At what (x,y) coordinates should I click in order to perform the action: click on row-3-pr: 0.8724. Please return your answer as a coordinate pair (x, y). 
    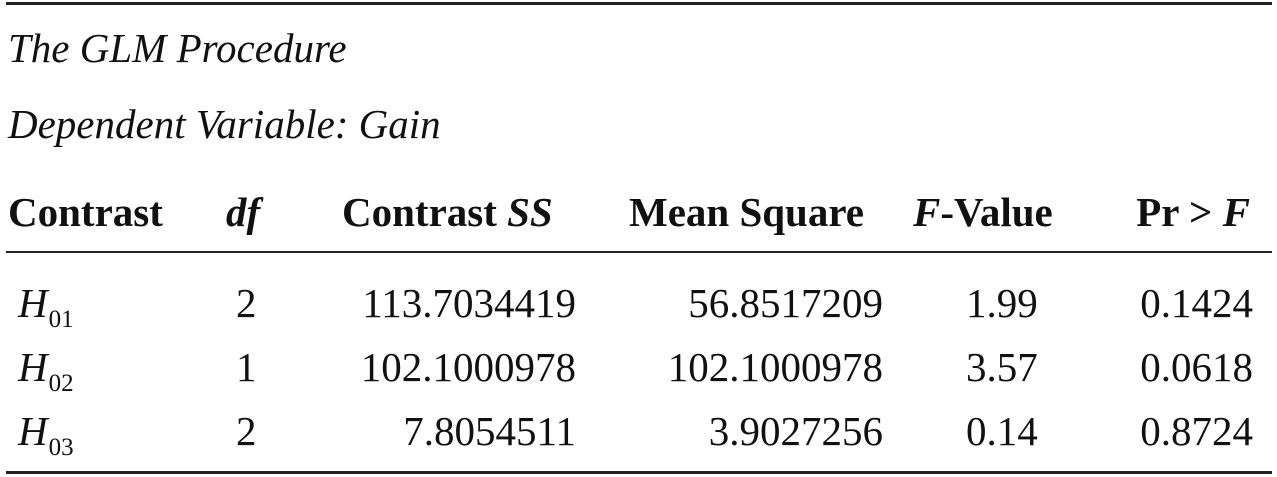
    Looking at the image, I should click on (1196, 431).